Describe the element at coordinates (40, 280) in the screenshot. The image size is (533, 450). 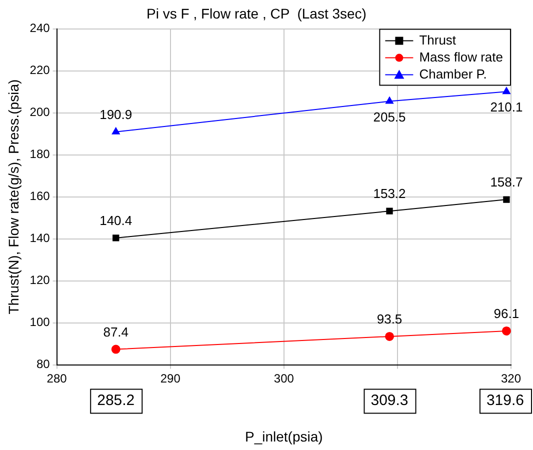
I see `y-tick-label: 120` at that location.